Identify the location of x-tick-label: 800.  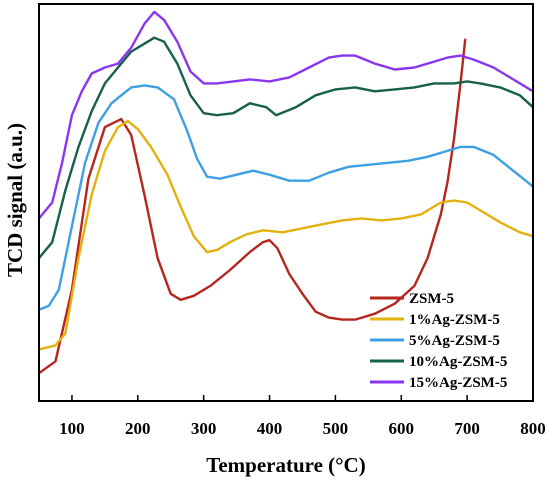
(533, 428).